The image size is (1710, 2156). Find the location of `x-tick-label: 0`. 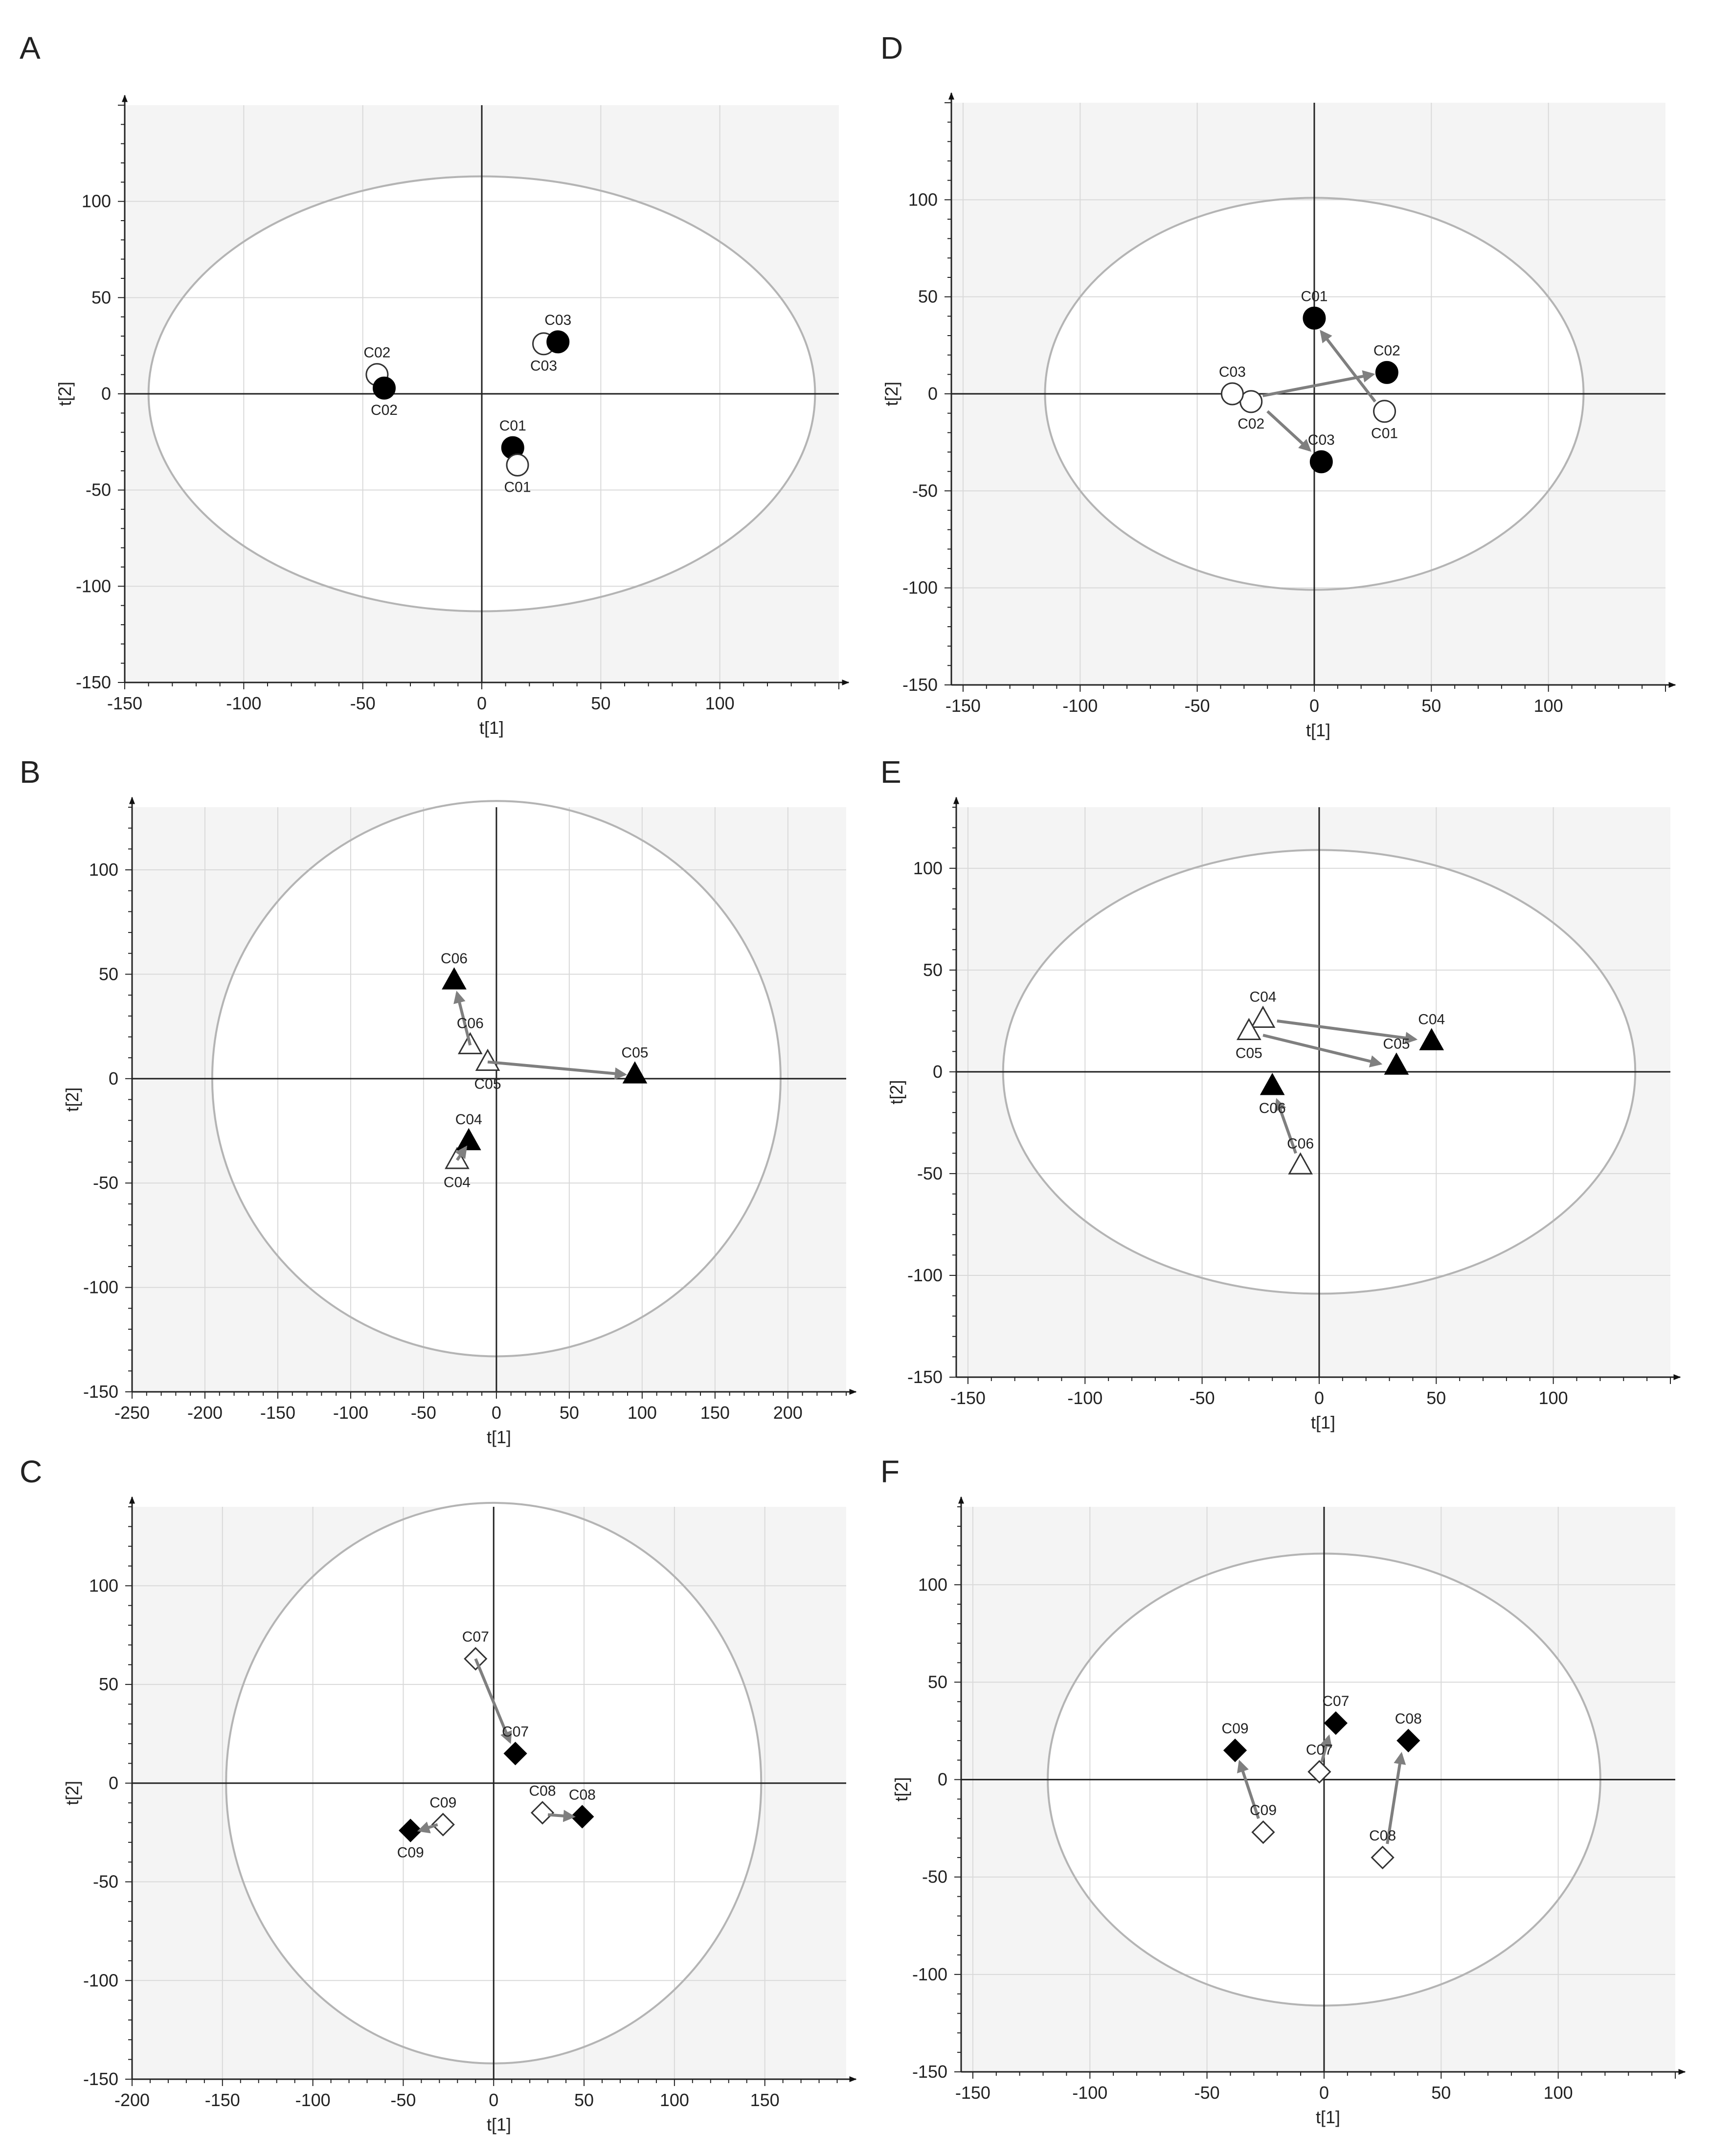

x-tick-label: 0 is located at coordinates (1319, 1398).